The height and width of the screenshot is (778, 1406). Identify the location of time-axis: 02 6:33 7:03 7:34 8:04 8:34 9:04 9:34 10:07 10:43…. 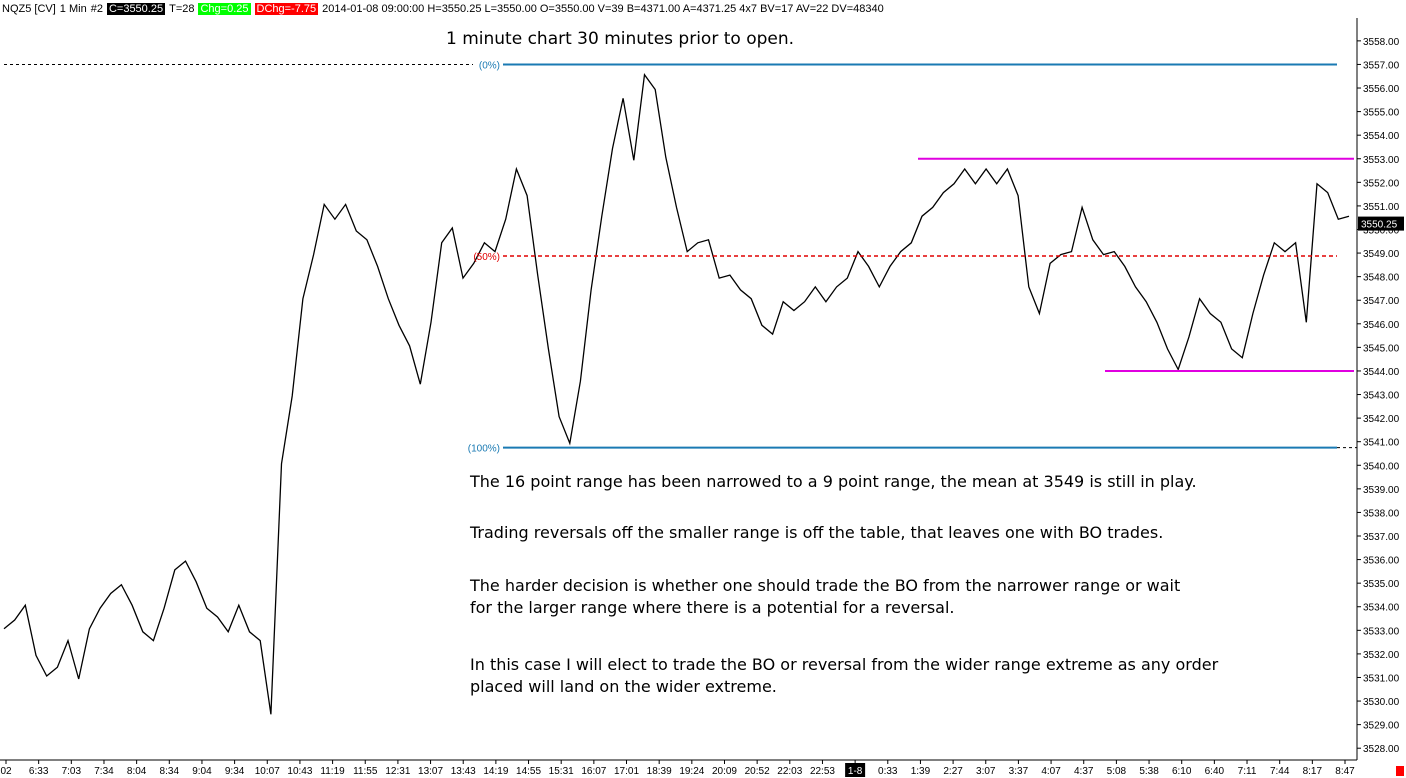
(678, 768).